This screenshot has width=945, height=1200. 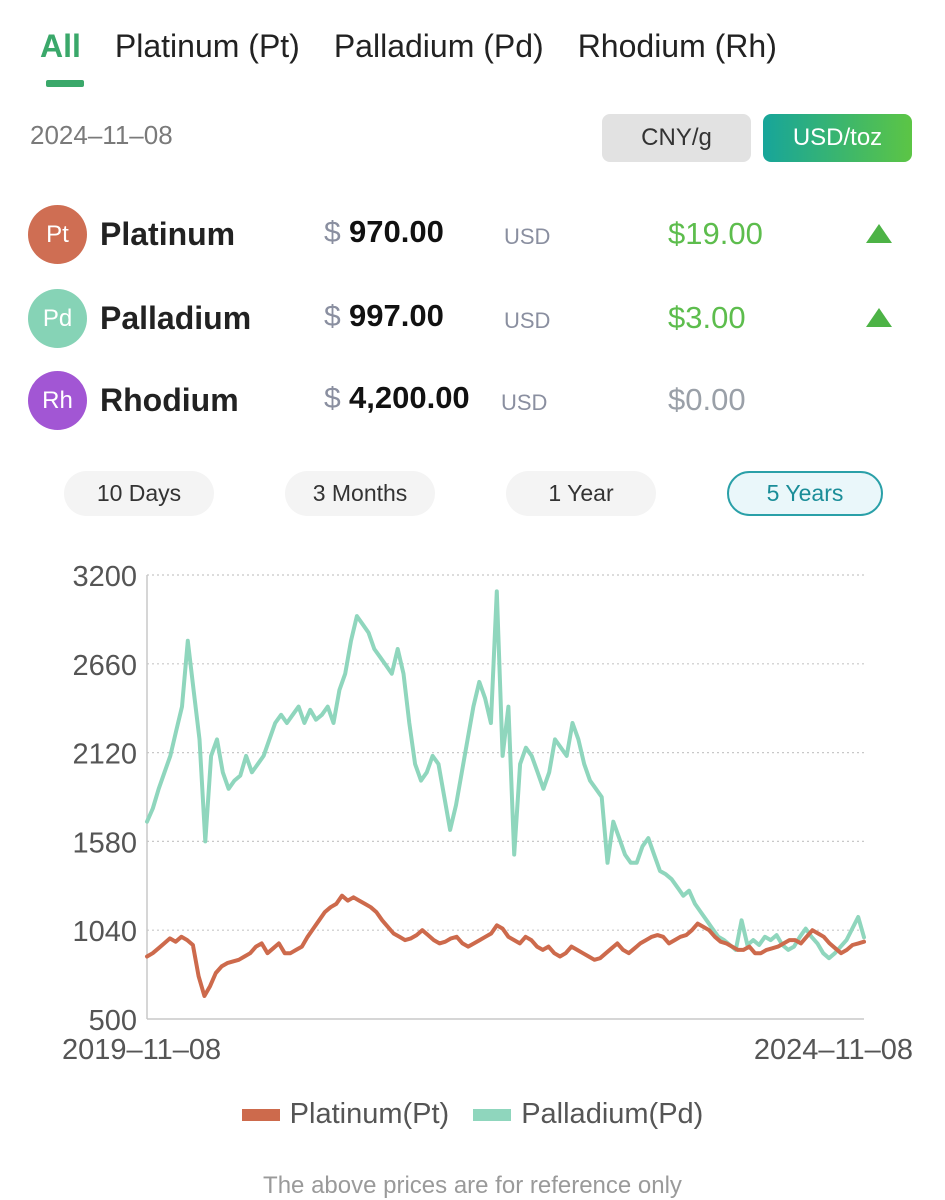 I want to click on x-tick-label-end: 2024–11–08, so click(x=833, y=1050).